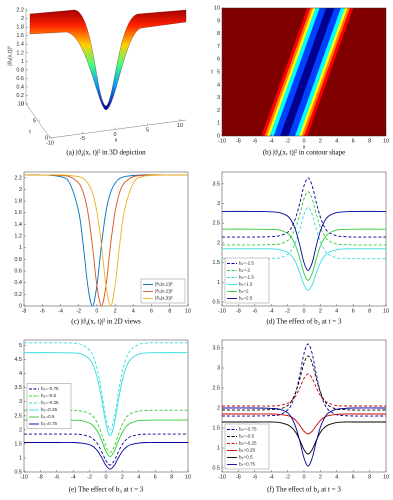 The image size is (393, 500). I want to click on y-tick-label: 0, so click(20, 306).